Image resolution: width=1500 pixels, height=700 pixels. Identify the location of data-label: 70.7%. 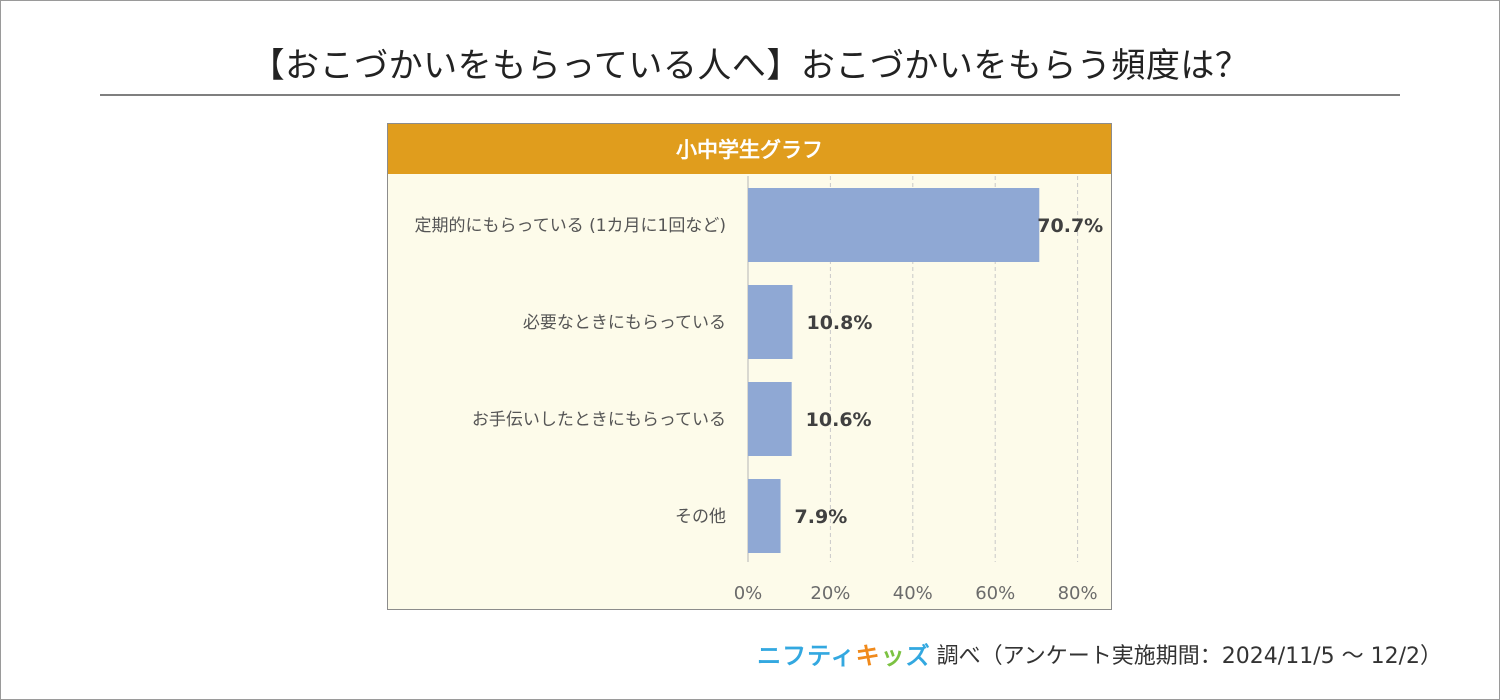
(1070, 226).